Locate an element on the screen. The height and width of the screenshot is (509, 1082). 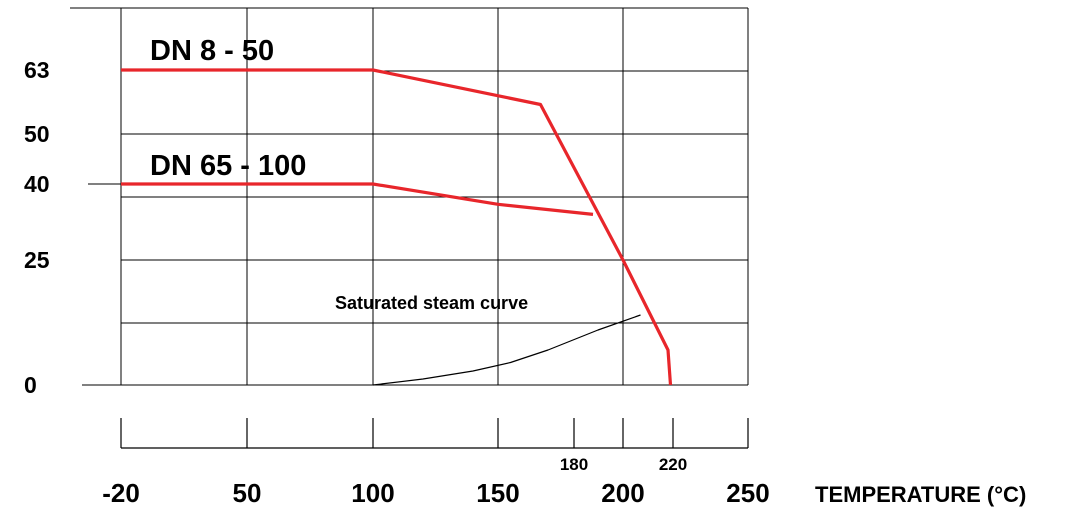
x-tick-label: 200 is located at coordinates (622, 493).